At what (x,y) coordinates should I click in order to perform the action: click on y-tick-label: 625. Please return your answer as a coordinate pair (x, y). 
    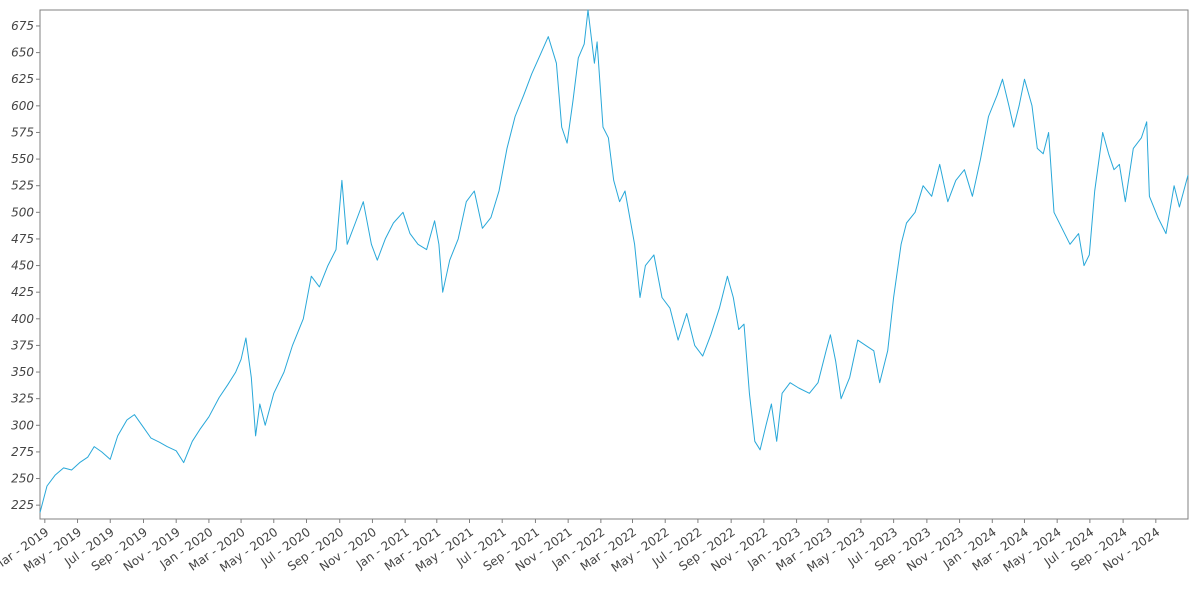
    Looking at the image, I should click on (22, 79).